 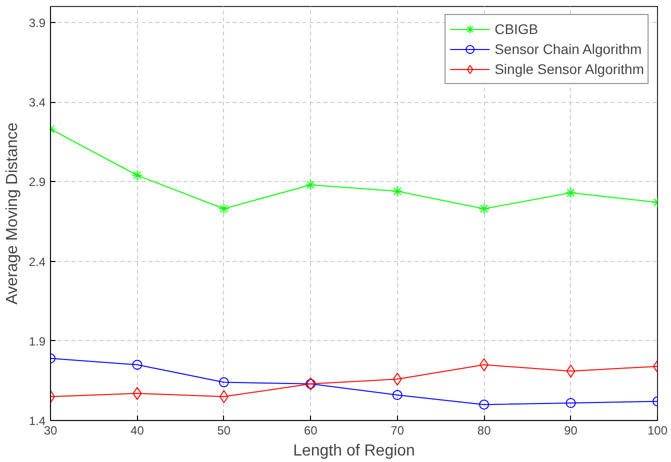 What do you see at coordinates (568, 49) in the screenshot?
I see `legend-label: Sensor Chain Algorithm` at bounding box center [568, 49].